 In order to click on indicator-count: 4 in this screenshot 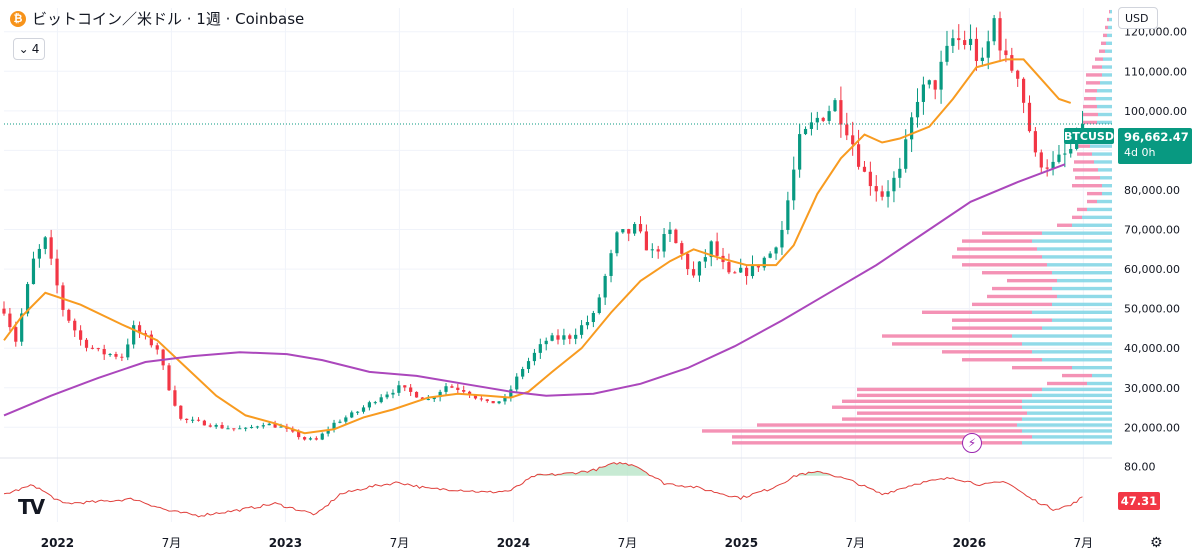, I will do `click(35, 49)`.